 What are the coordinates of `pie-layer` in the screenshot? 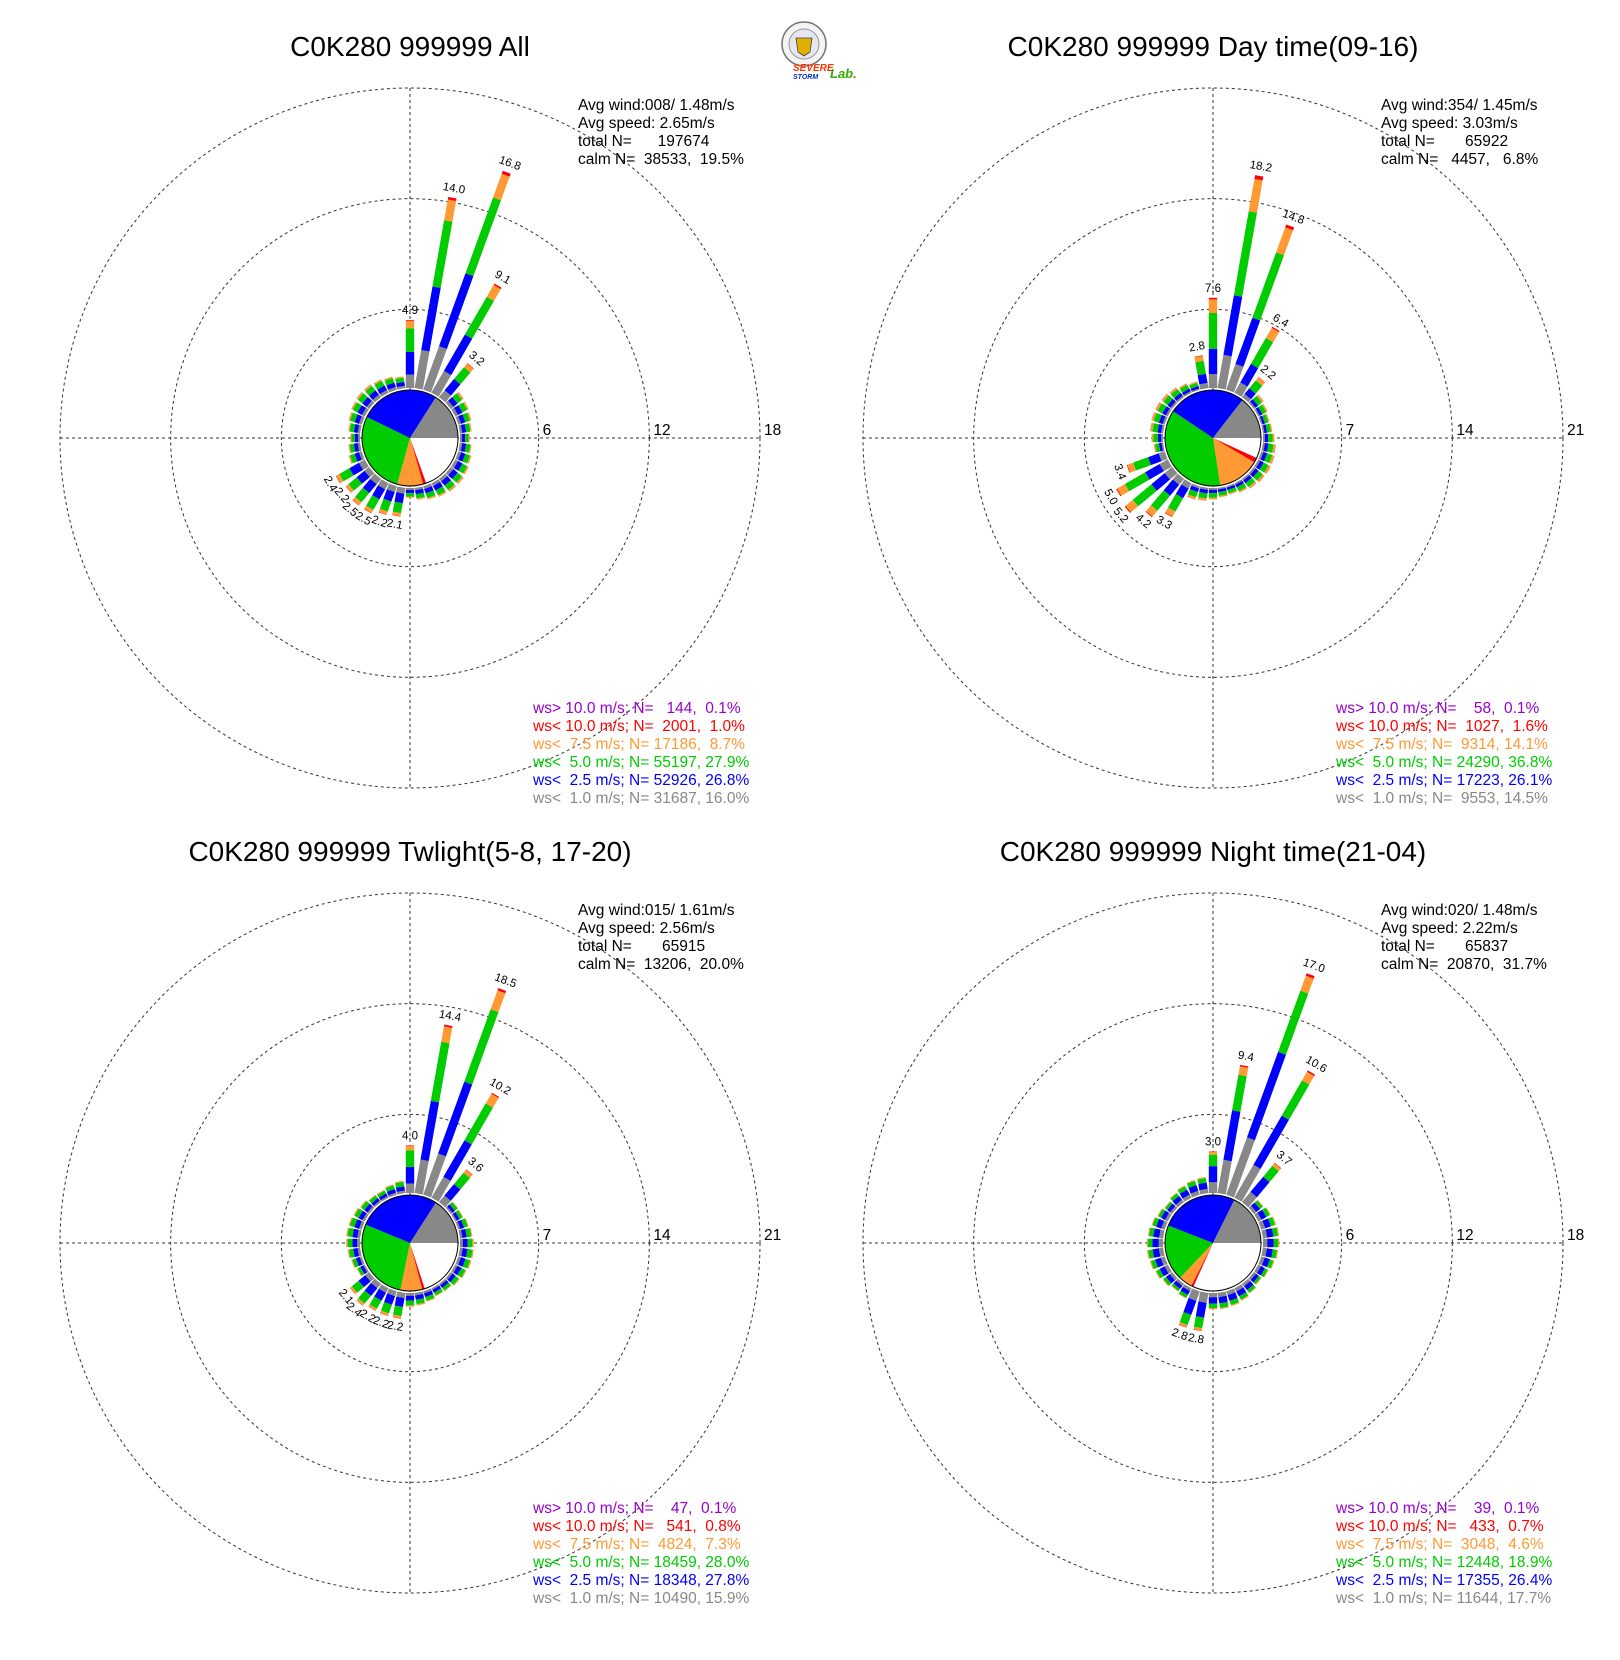 It's located at (410, 438).